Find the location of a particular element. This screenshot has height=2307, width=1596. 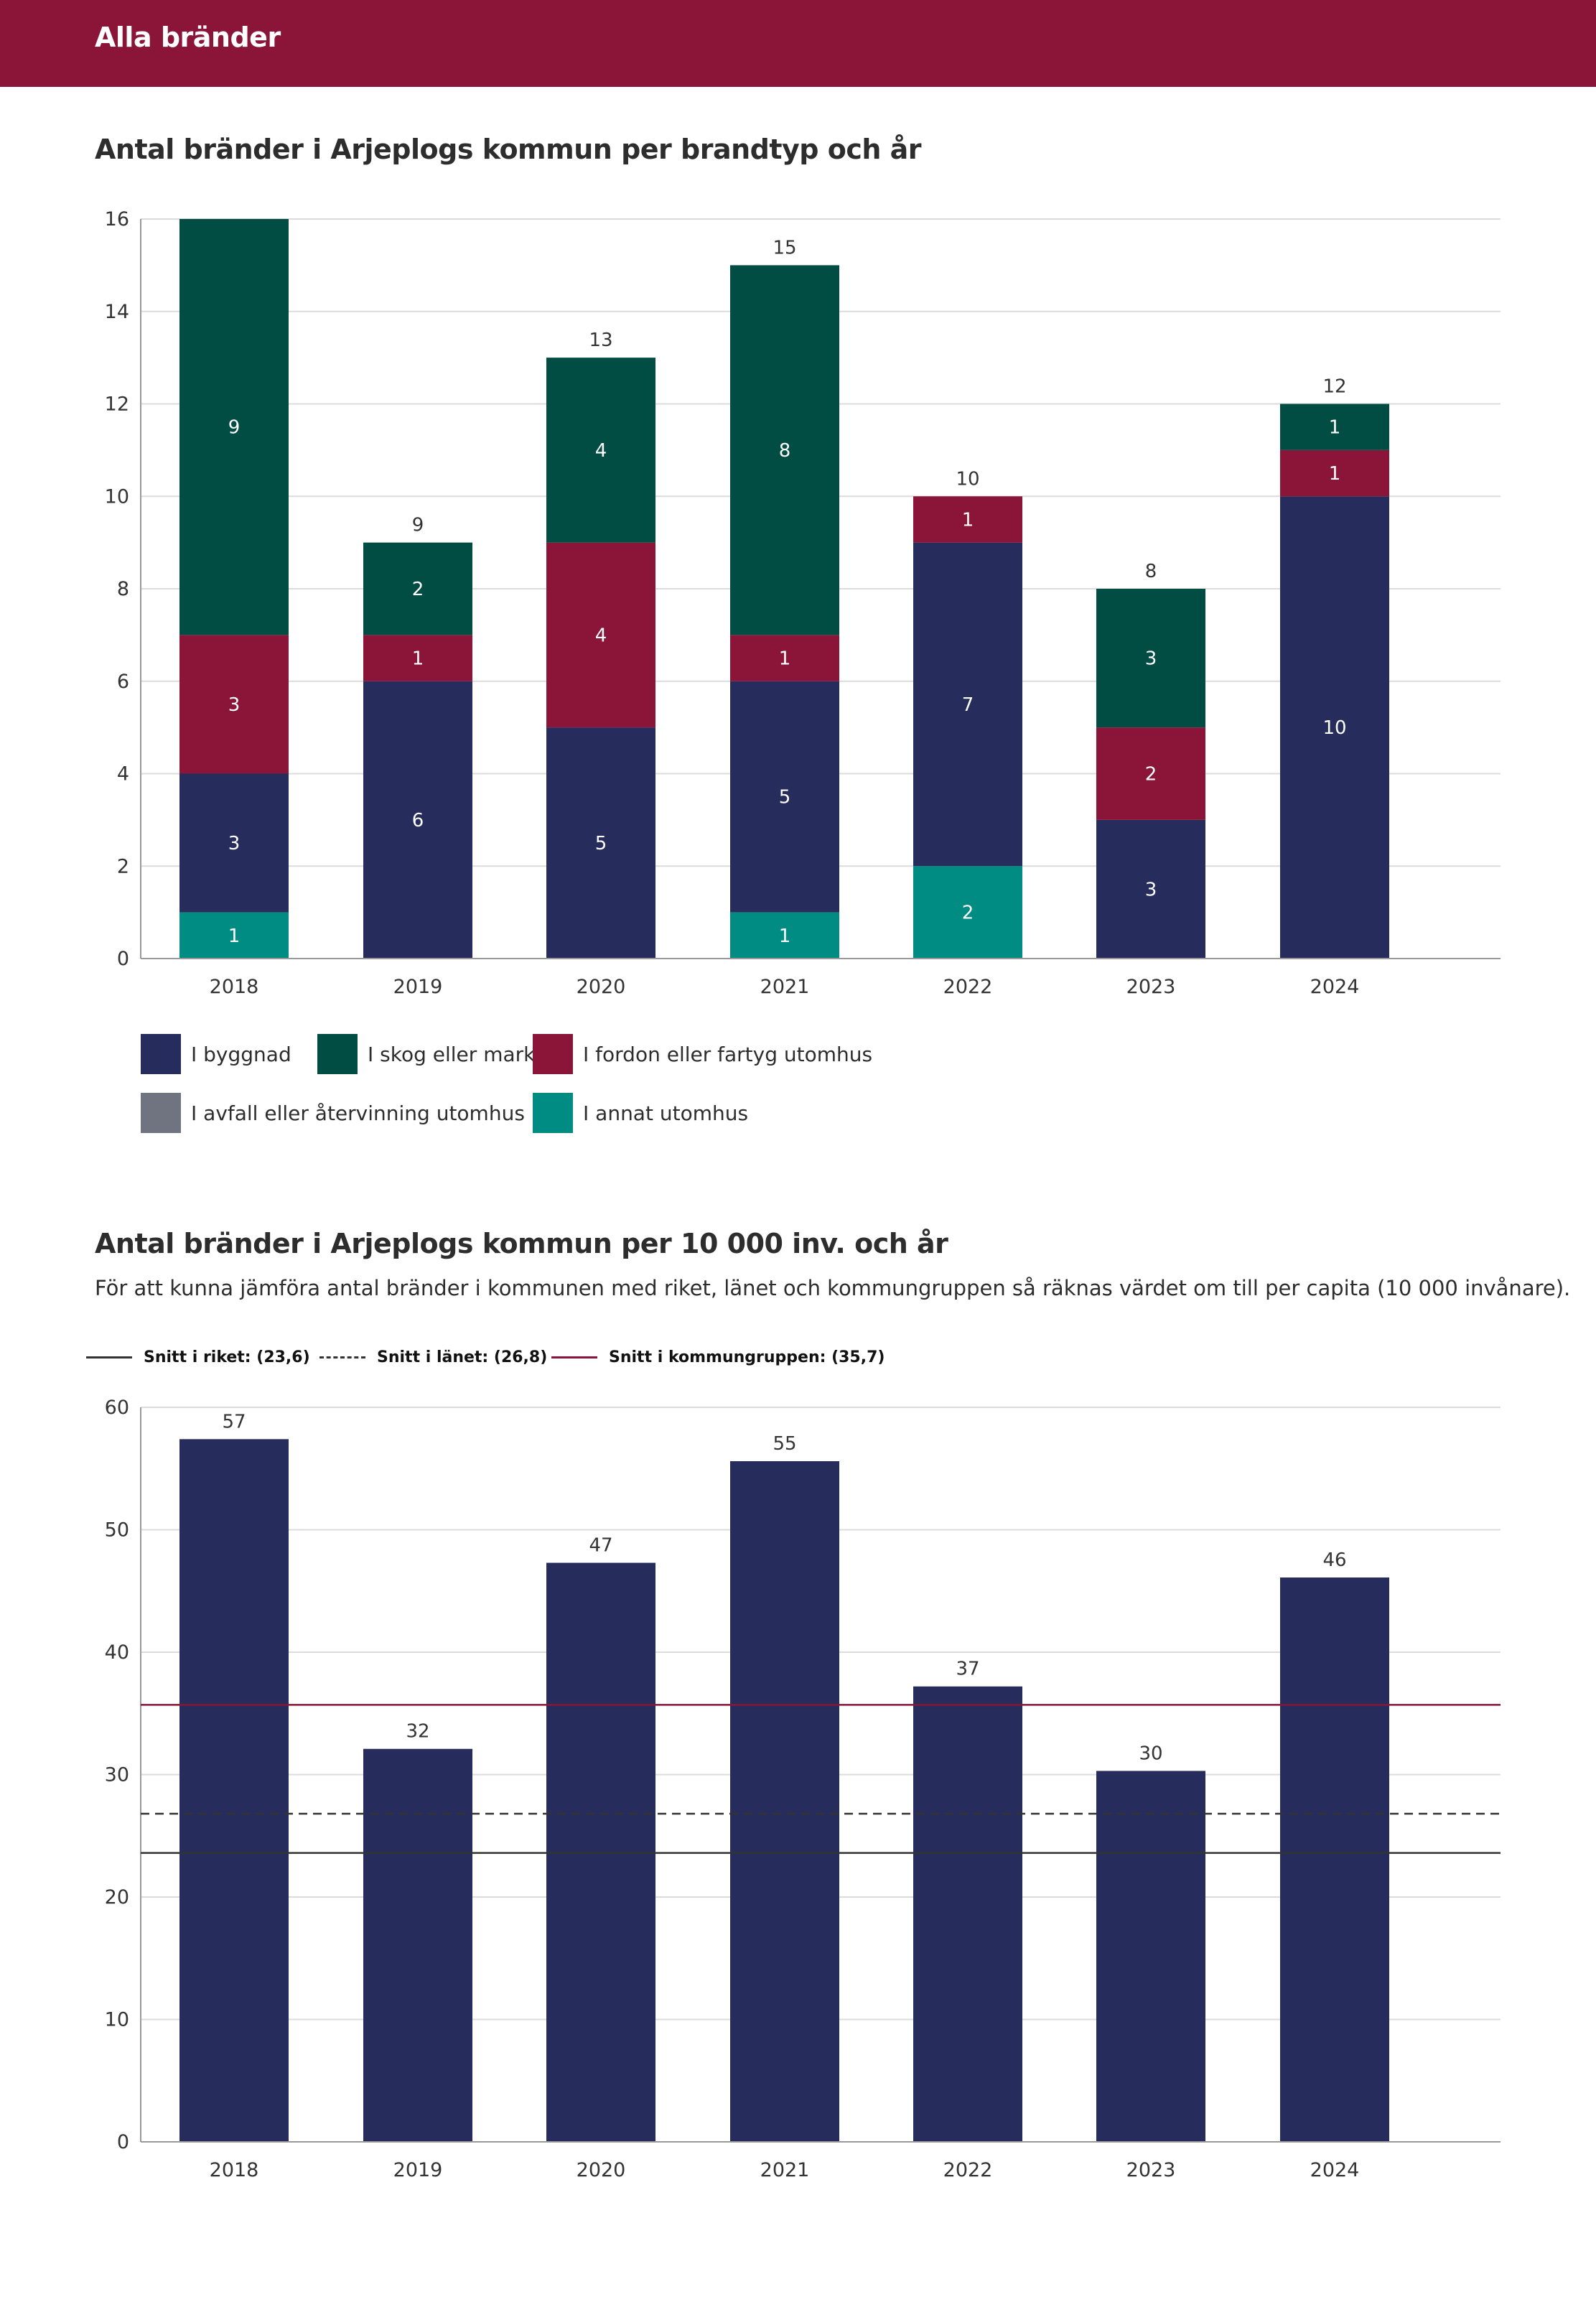

segment-label-byggnad-2024: 10 is located at coordinates (1334, 728).